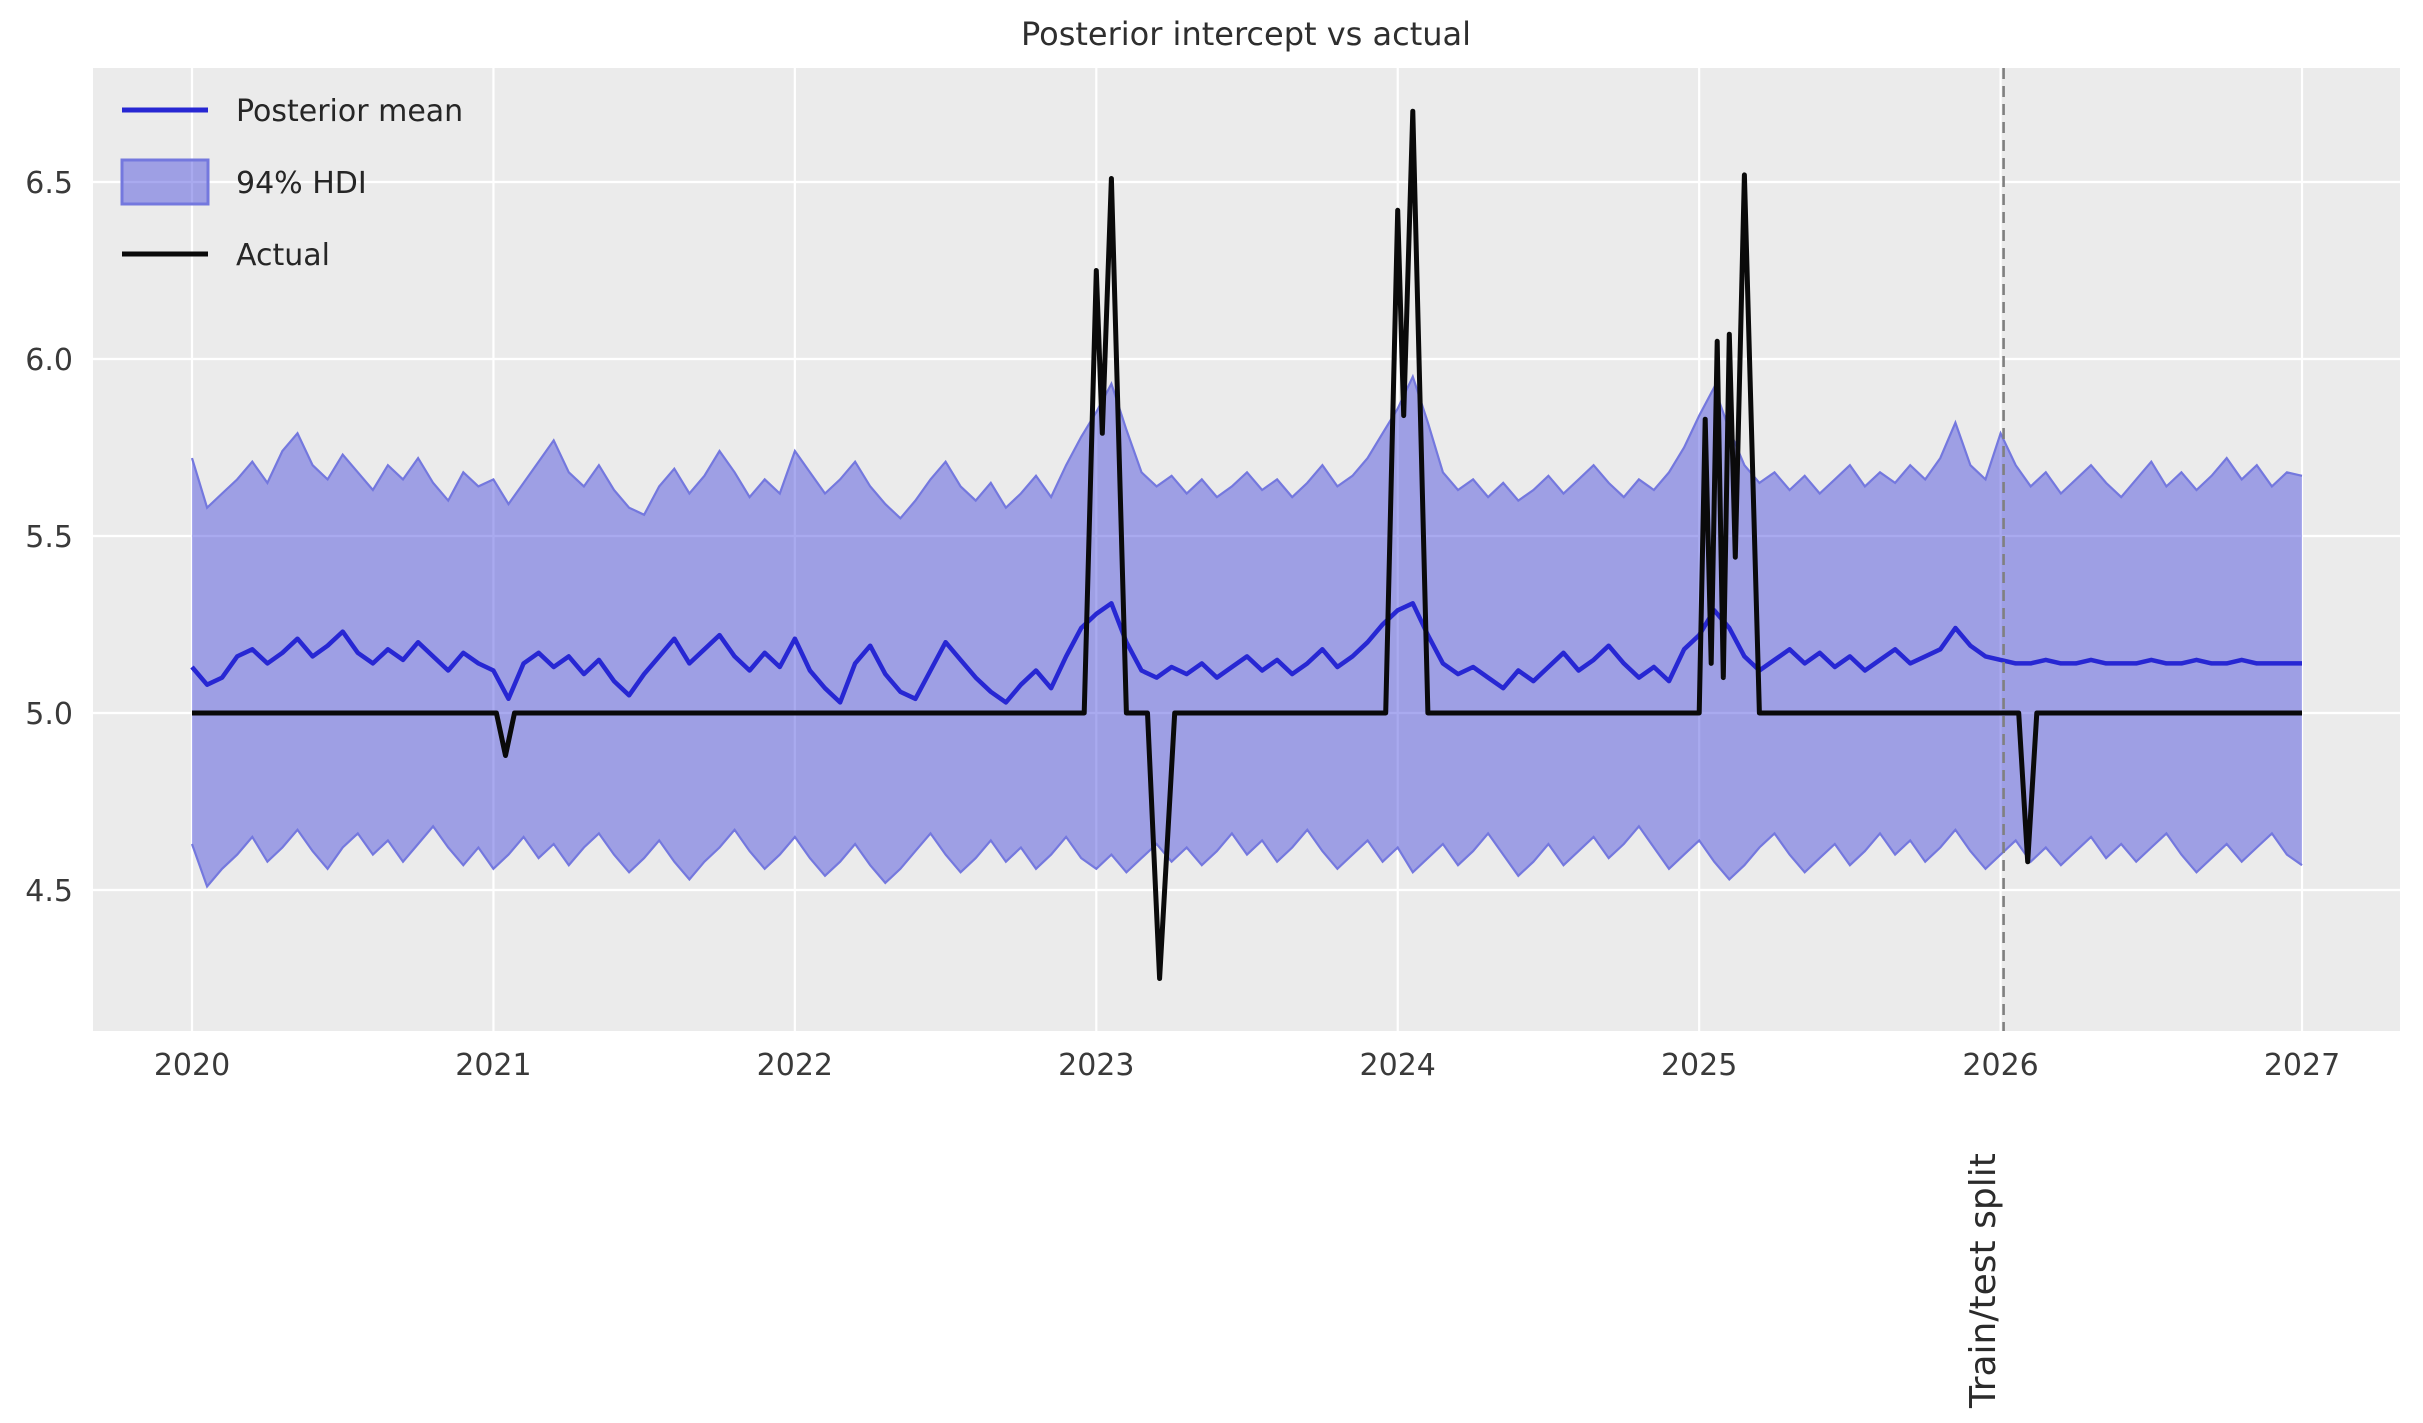  What do you see at coordinates (1246, 446) in the screenshot?
I see `hdi-band-upper-edge` at bounding box center [1246, 446].